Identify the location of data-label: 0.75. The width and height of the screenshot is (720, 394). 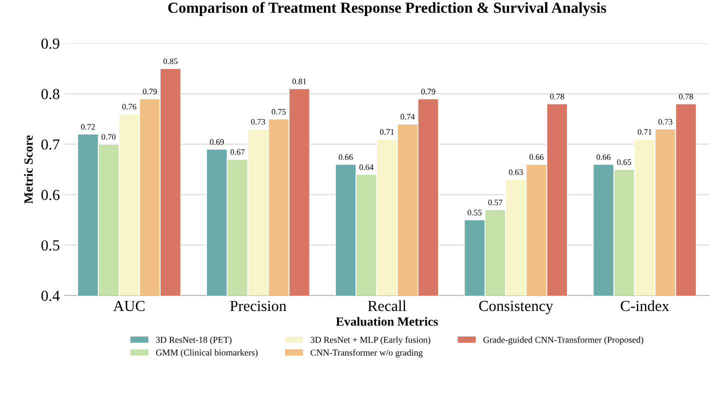
(279, 111).